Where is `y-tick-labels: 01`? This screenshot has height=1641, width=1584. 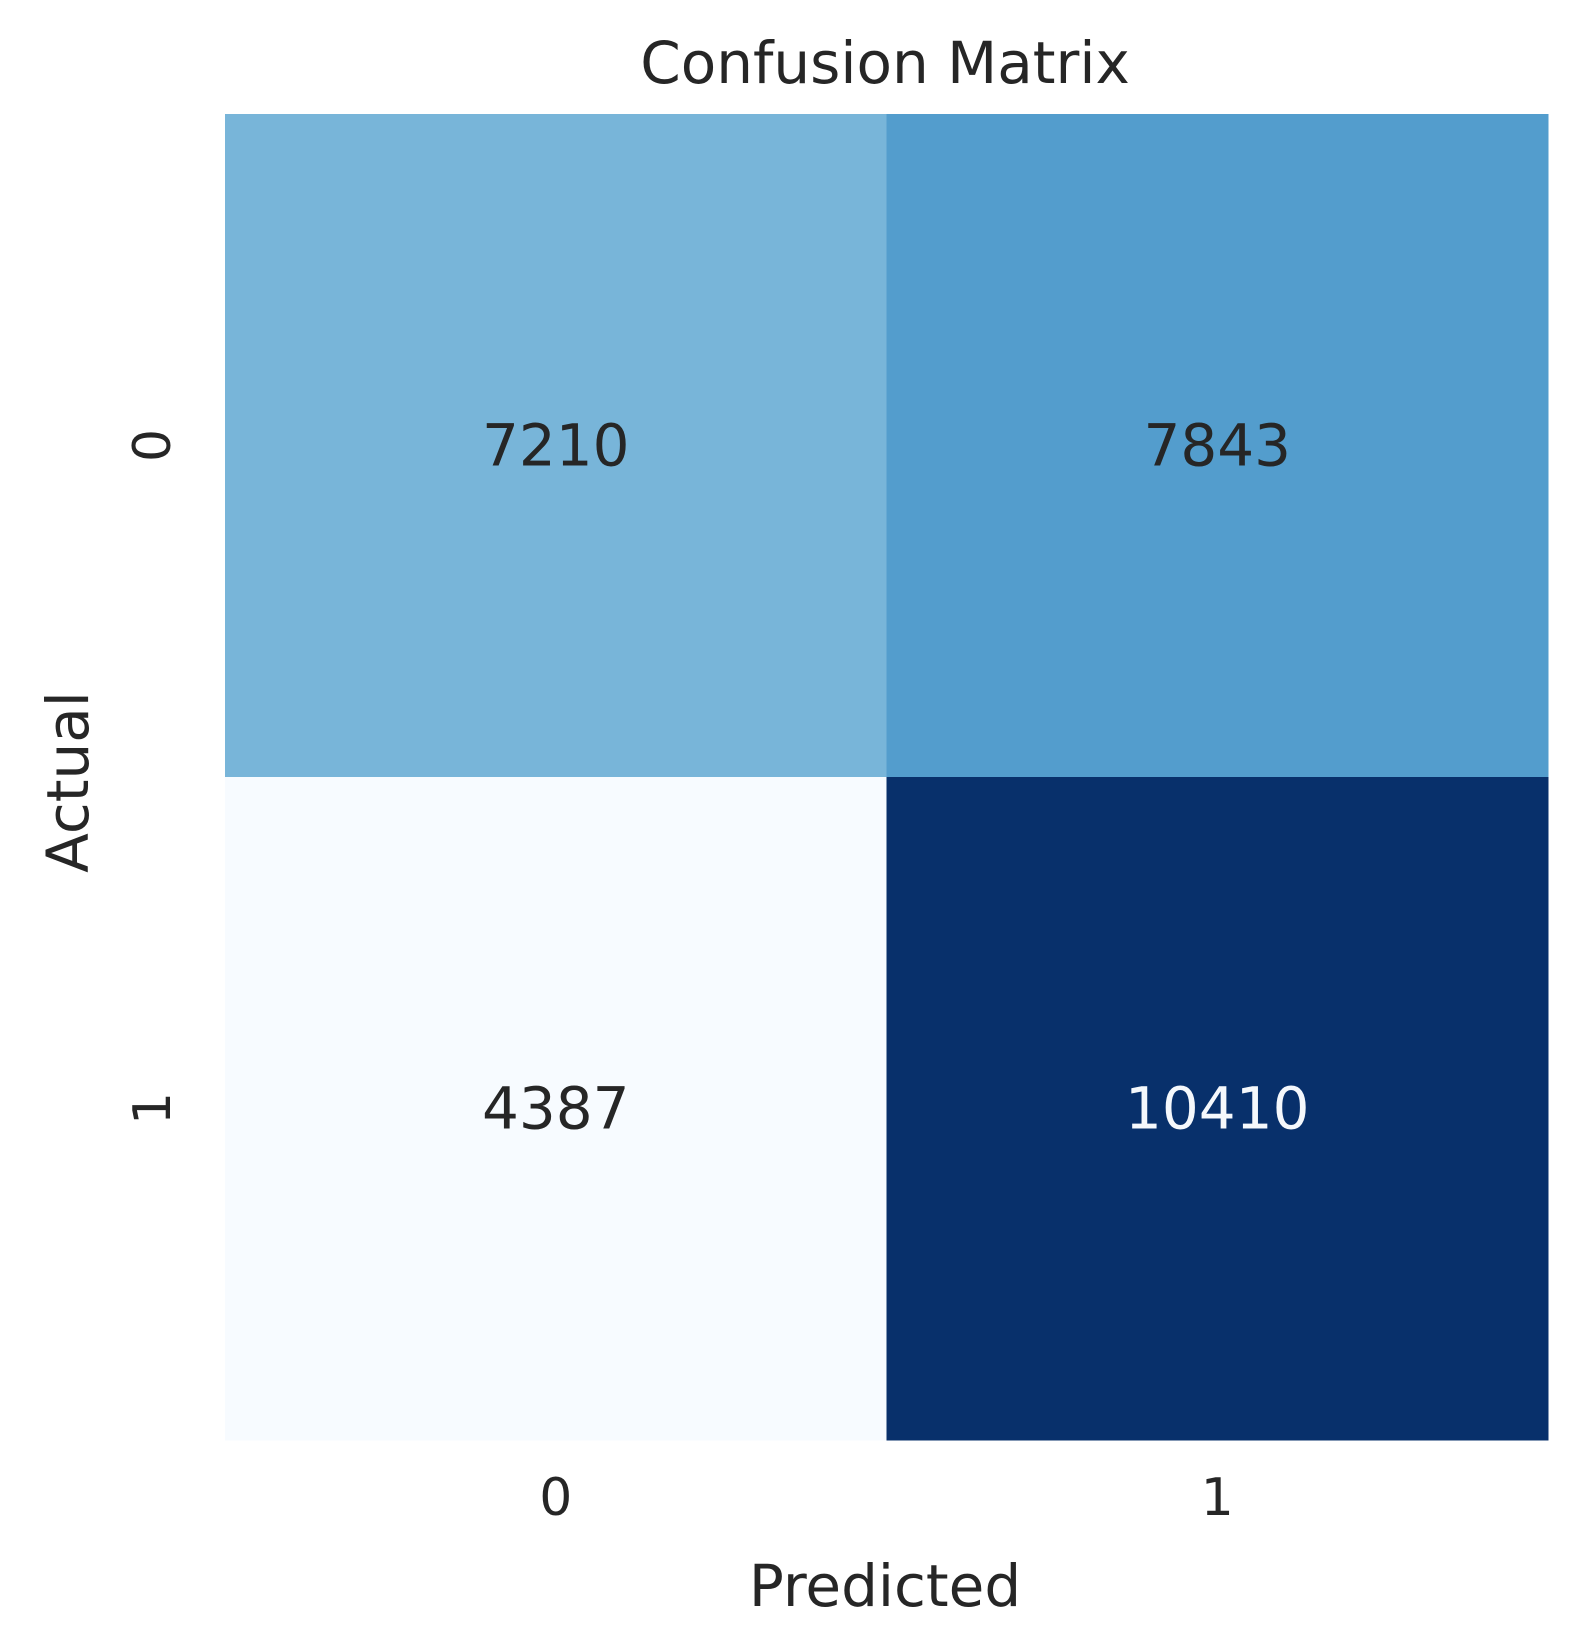
y-tick-labels: 01 is located at coordinates (153, 777).